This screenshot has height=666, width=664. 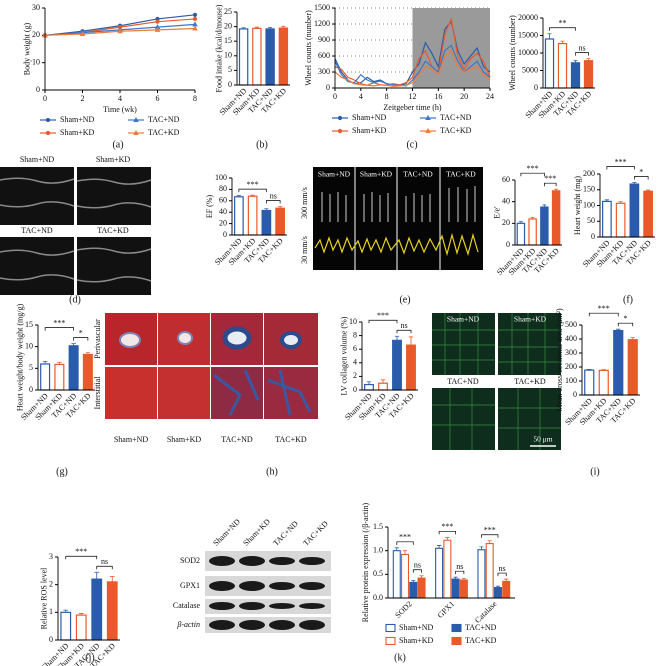 What do you see at coordinates (117, 144) in the screenshot?
I see `panel-label: (a)` at bounding box center [117, 144].